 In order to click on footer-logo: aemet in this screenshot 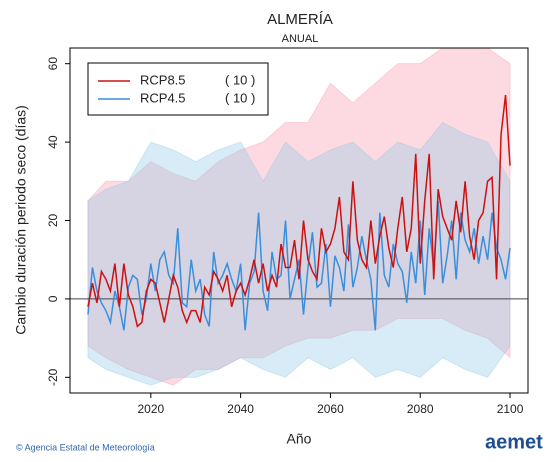, I will do `click(514, 442)`.